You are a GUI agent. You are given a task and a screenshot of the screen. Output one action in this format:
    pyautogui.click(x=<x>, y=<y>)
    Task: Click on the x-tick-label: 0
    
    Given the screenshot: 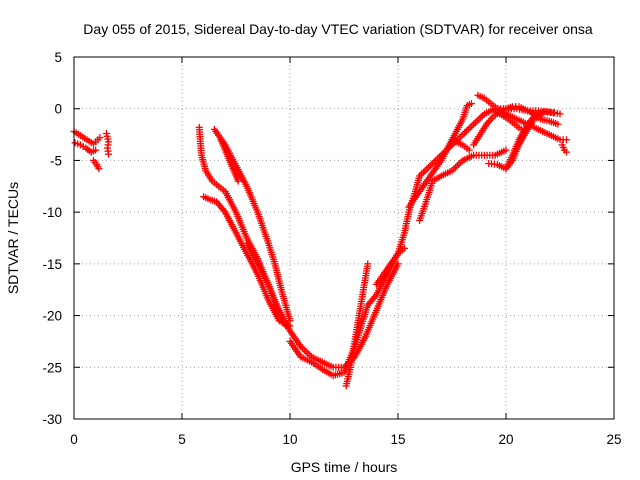 What is the action you would take?
    pyautogui.click(x=74, y=439)
    